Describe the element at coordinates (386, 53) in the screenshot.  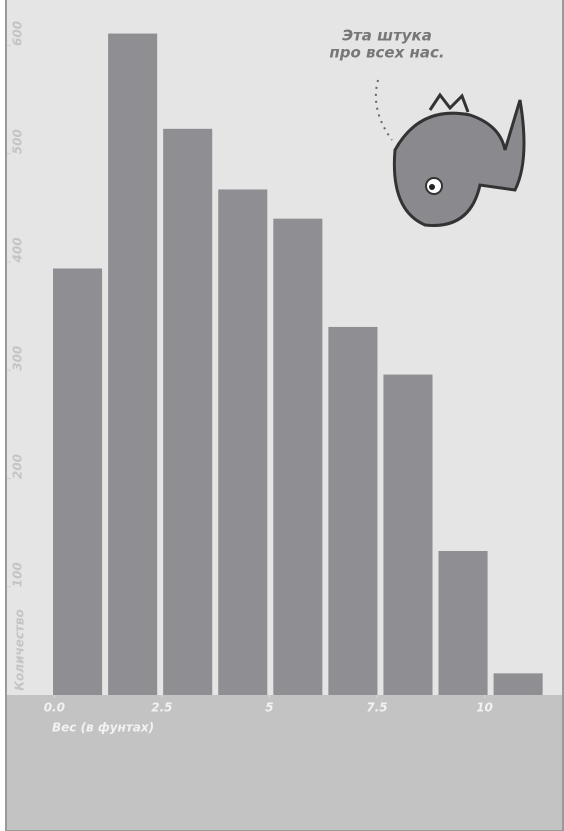
I see `annotation-line: про всех нас.` at that location.